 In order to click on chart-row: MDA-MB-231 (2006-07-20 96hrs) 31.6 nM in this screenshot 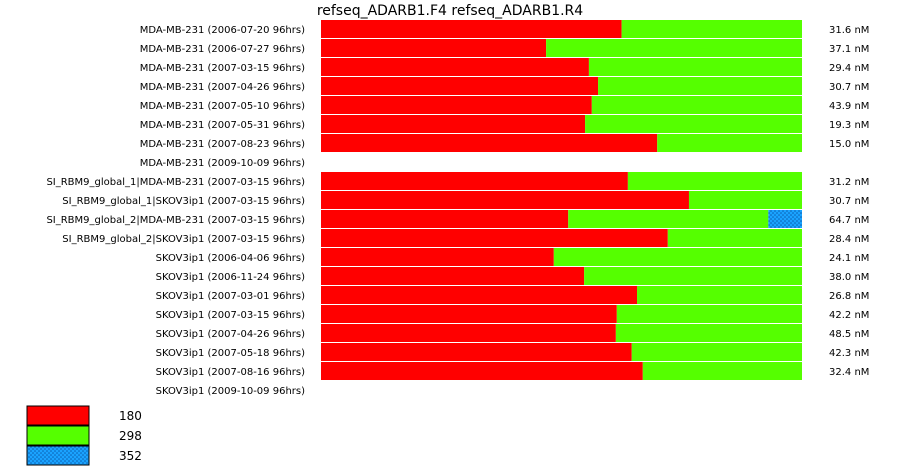, I will do `click(504, 29)`.